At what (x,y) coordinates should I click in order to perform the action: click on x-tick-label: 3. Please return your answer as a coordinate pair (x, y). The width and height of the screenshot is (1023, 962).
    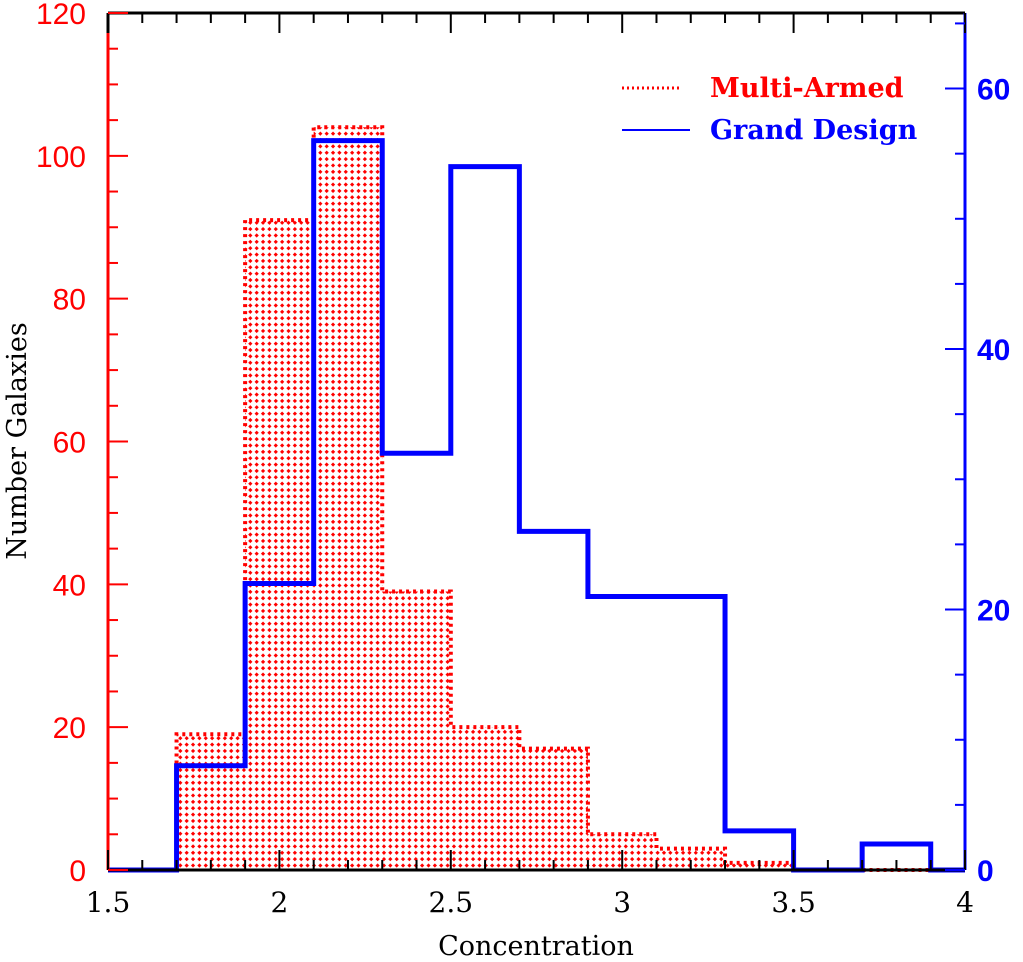
    Looking at the image, I should click on (622, 902).